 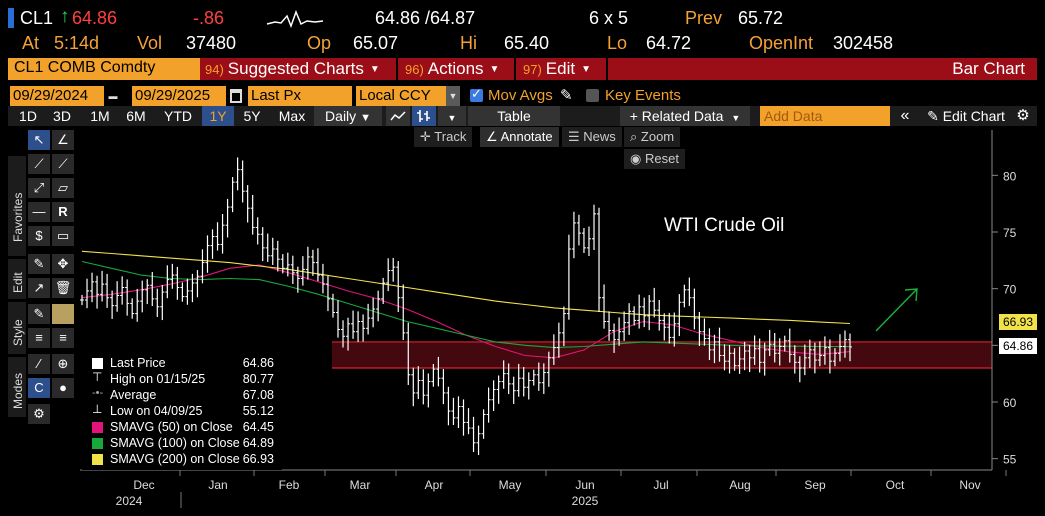 I want to click on track-button: ✛ Track, so click(x=443, y=137).